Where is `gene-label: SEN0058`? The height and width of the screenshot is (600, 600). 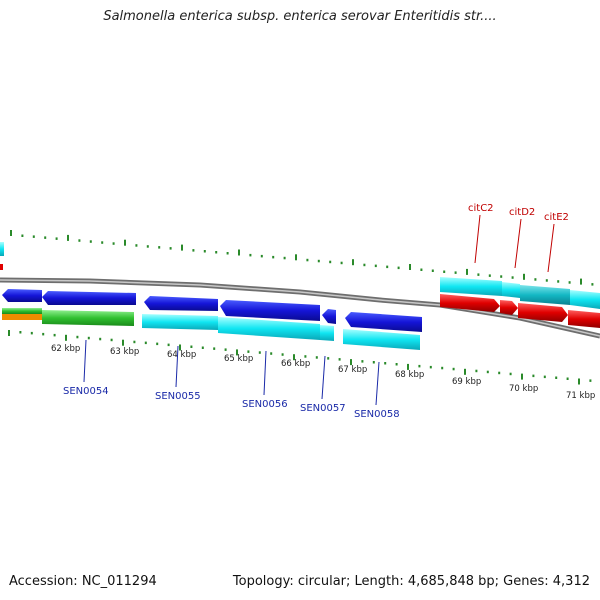 gene-label: SEN0058 is located at coordinates (377, 414).